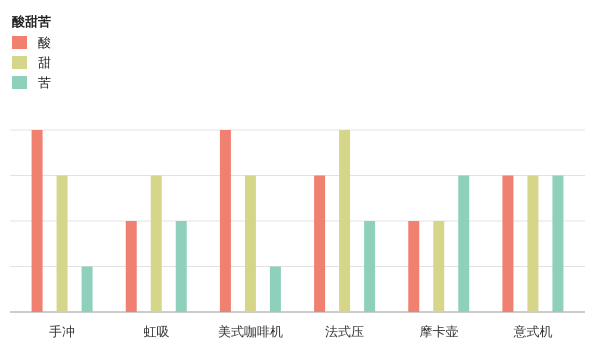  I want to click on x-tick-label: 意式机, so click(532, 332).